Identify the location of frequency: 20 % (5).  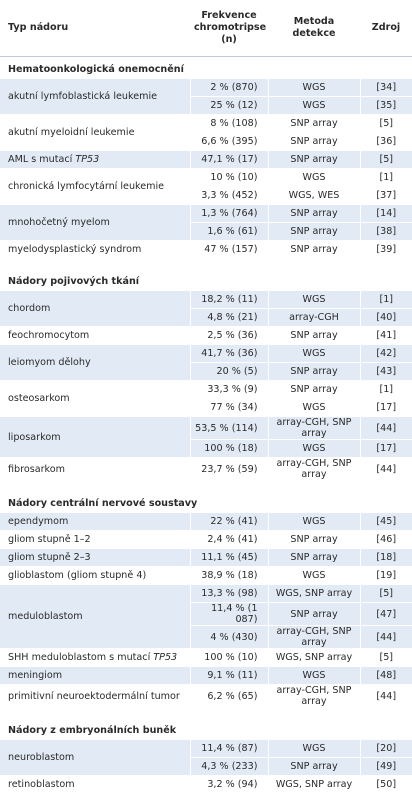
(228, 371).